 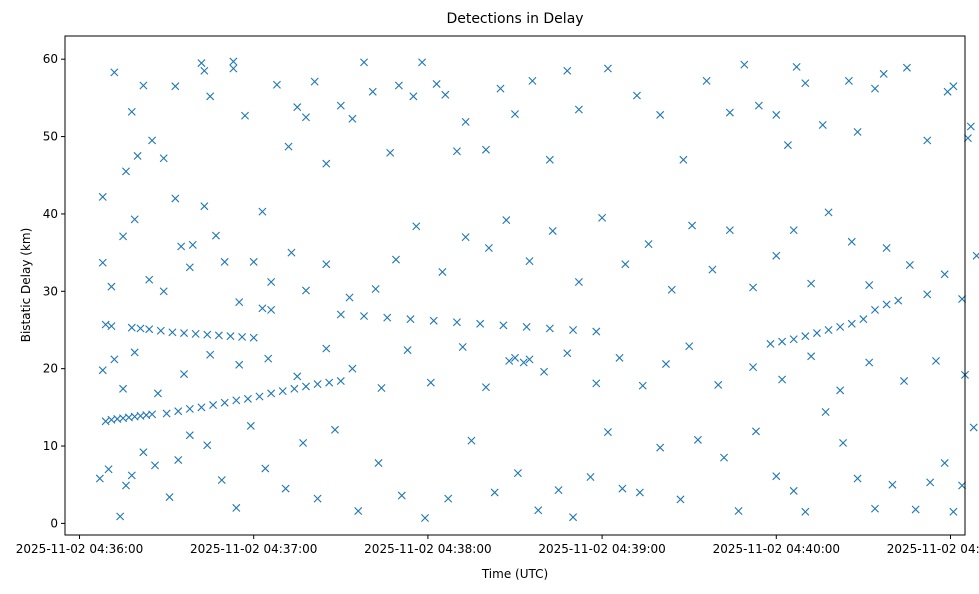 What do you see at coordinates (79, 549) in the screenshot?
I see `x-tick-label: 2025-11-02 04:36:00` at bounding box center [79, 549].